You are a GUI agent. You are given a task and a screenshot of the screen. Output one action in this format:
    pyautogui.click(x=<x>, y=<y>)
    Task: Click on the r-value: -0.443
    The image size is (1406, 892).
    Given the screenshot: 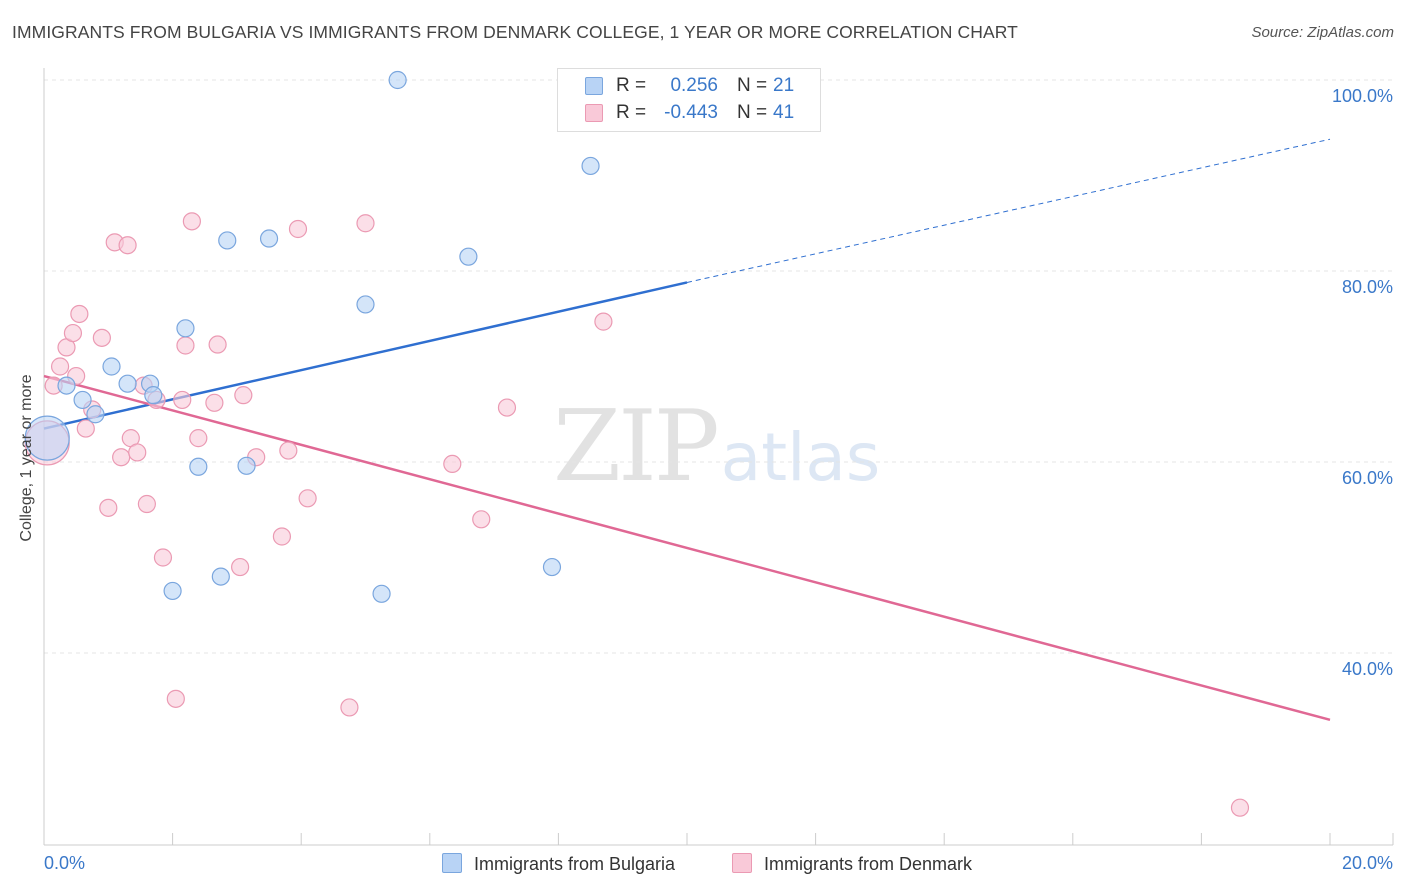 What is the action you would take?
    pyautogui.click(x=691, y=112)
    